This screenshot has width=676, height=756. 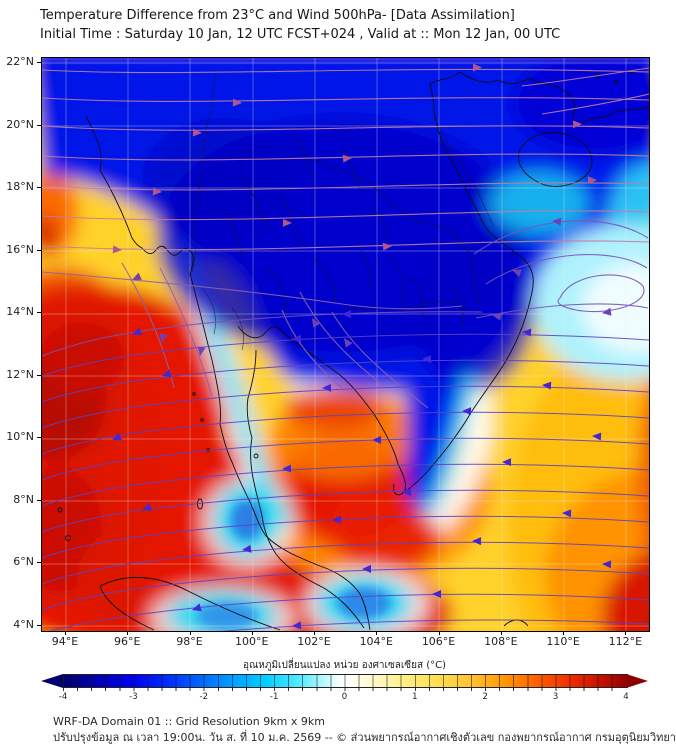 What do you see at coordinates (485, 697) in the screenshot?
I see `colorbar-tick-label: 2` at bounding box center [485, 697].